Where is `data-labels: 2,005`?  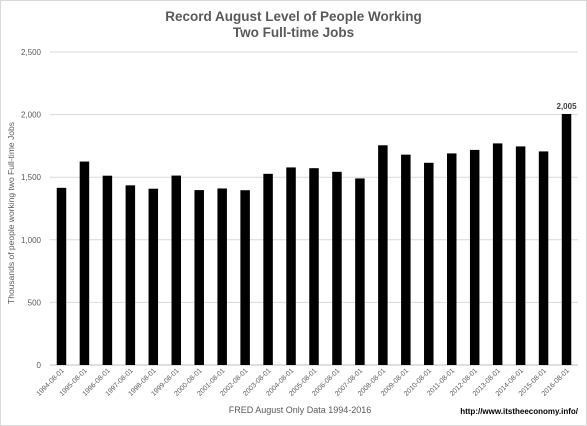 data-labels: 2,005 is located at coordinates (567, 106).